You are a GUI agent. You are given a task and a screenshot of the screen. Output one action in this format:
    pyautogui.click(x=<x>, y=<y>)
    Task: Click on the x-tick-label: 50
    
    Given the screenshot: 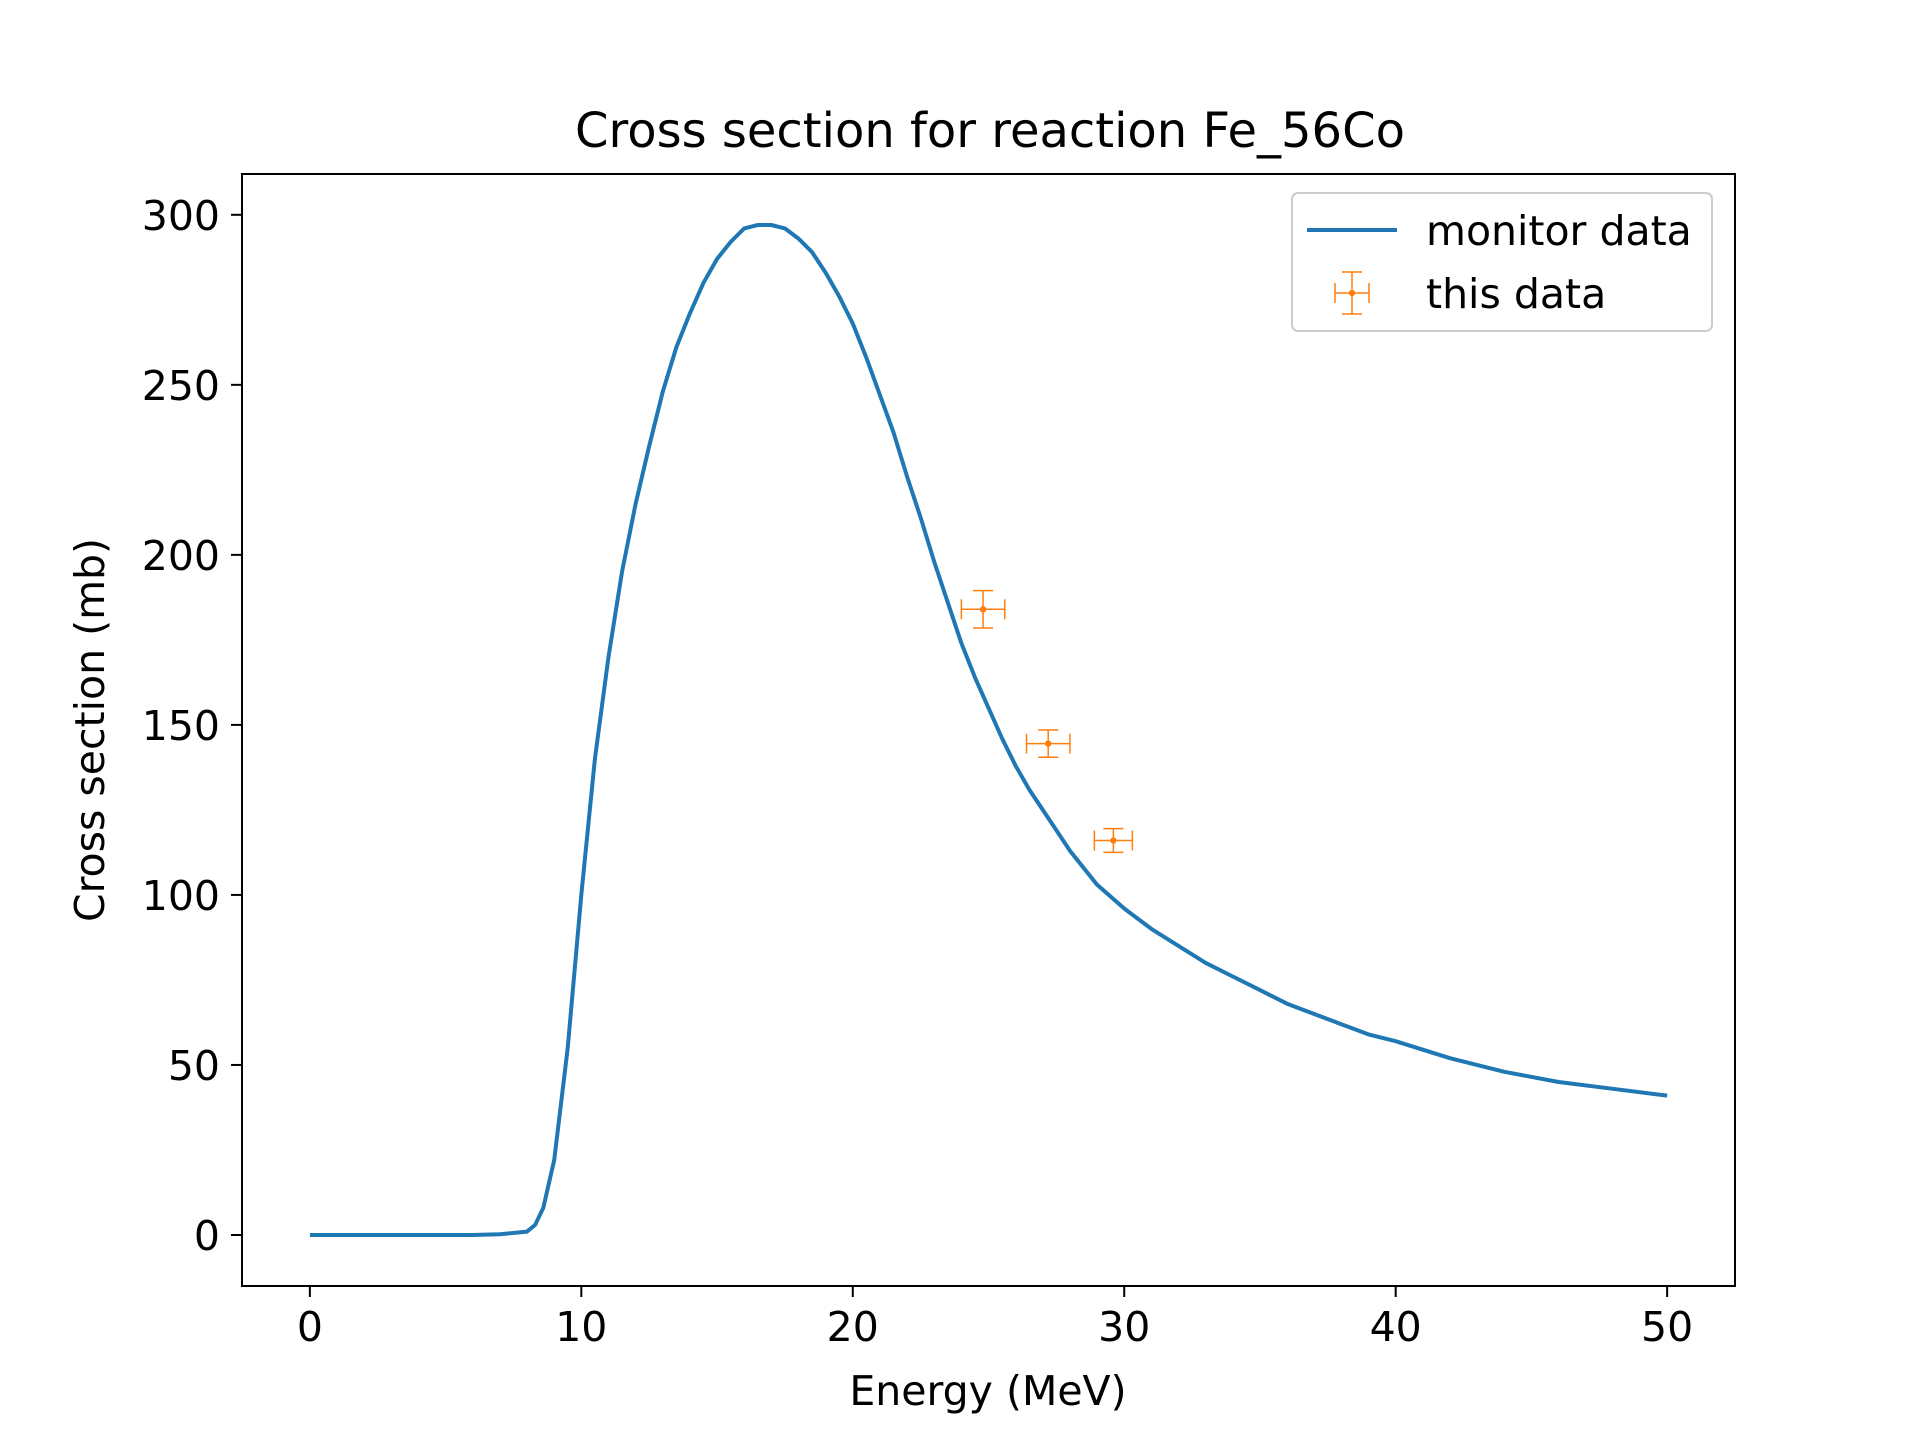 What is the action you would take?
    pyautogui.click(x=1667, y=1327)
    